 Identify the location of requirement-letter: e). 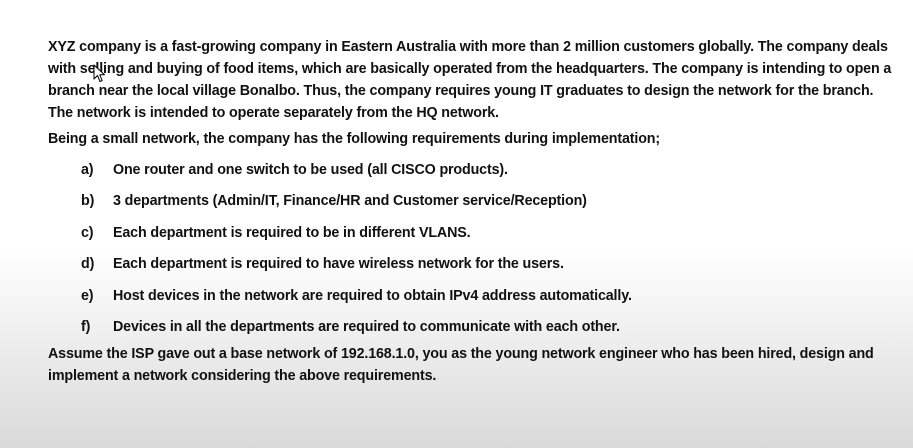
(87, 295).